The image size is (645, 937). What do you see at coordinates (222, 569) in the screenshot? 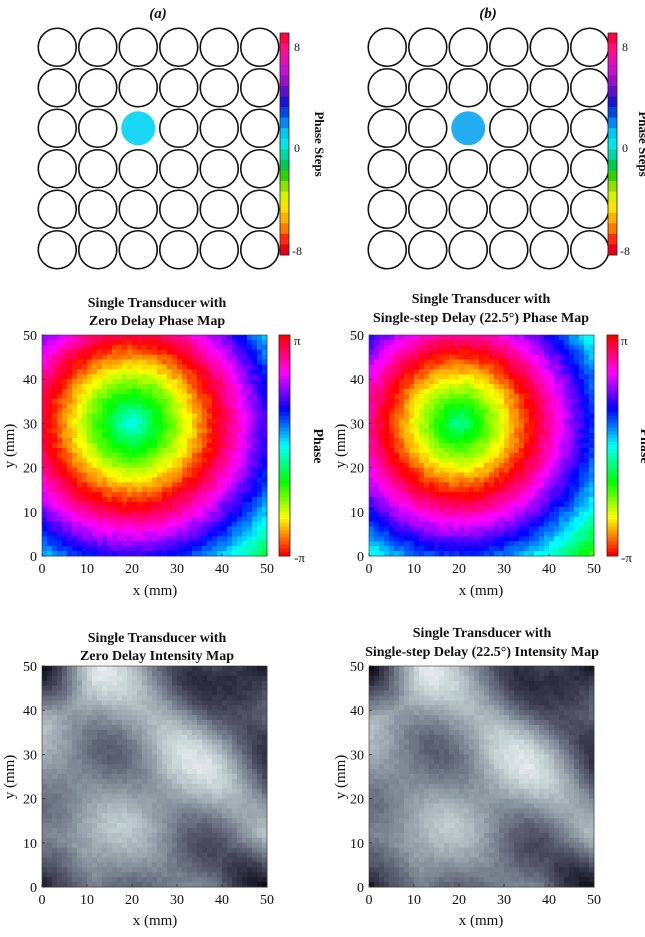
I see `x-tick-label: 40` at bounding box center [222, 569].